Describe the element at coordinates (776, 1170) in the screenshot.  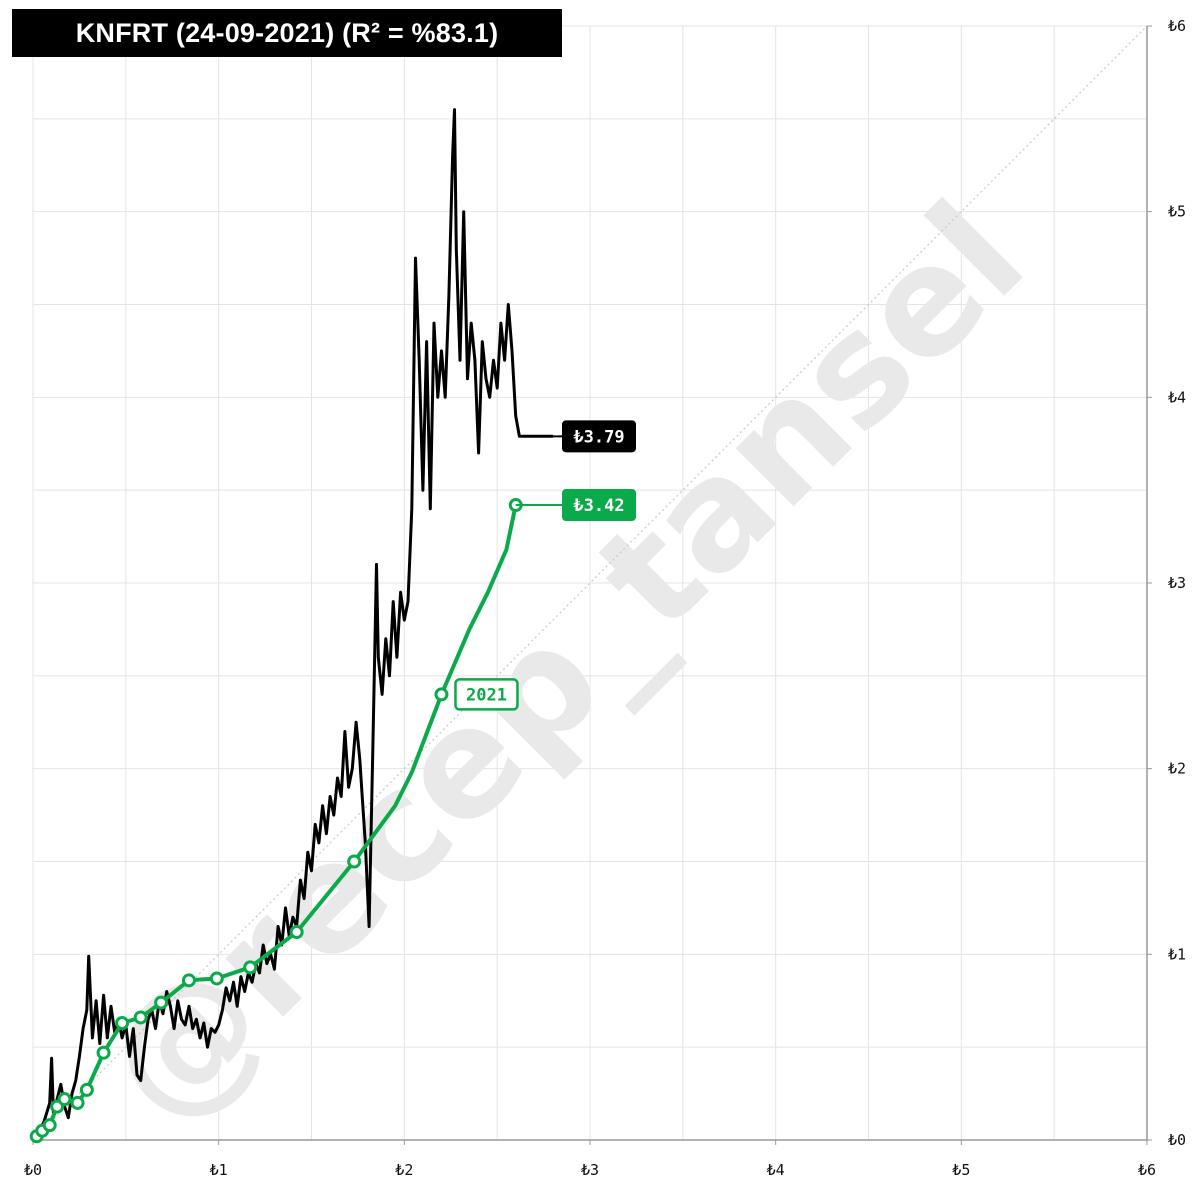
I see `x-tick-label: ₺4` at that location.